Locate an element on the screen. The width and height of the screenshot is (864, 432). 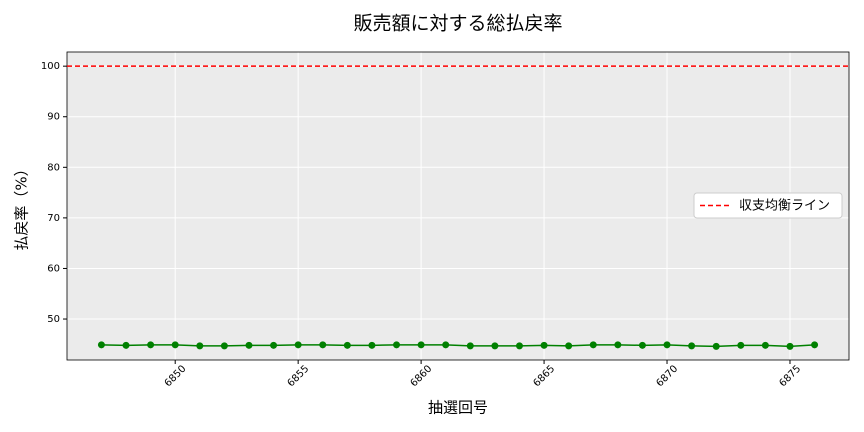
x-tick-label: 6850 is located at coordinates (176, 376).